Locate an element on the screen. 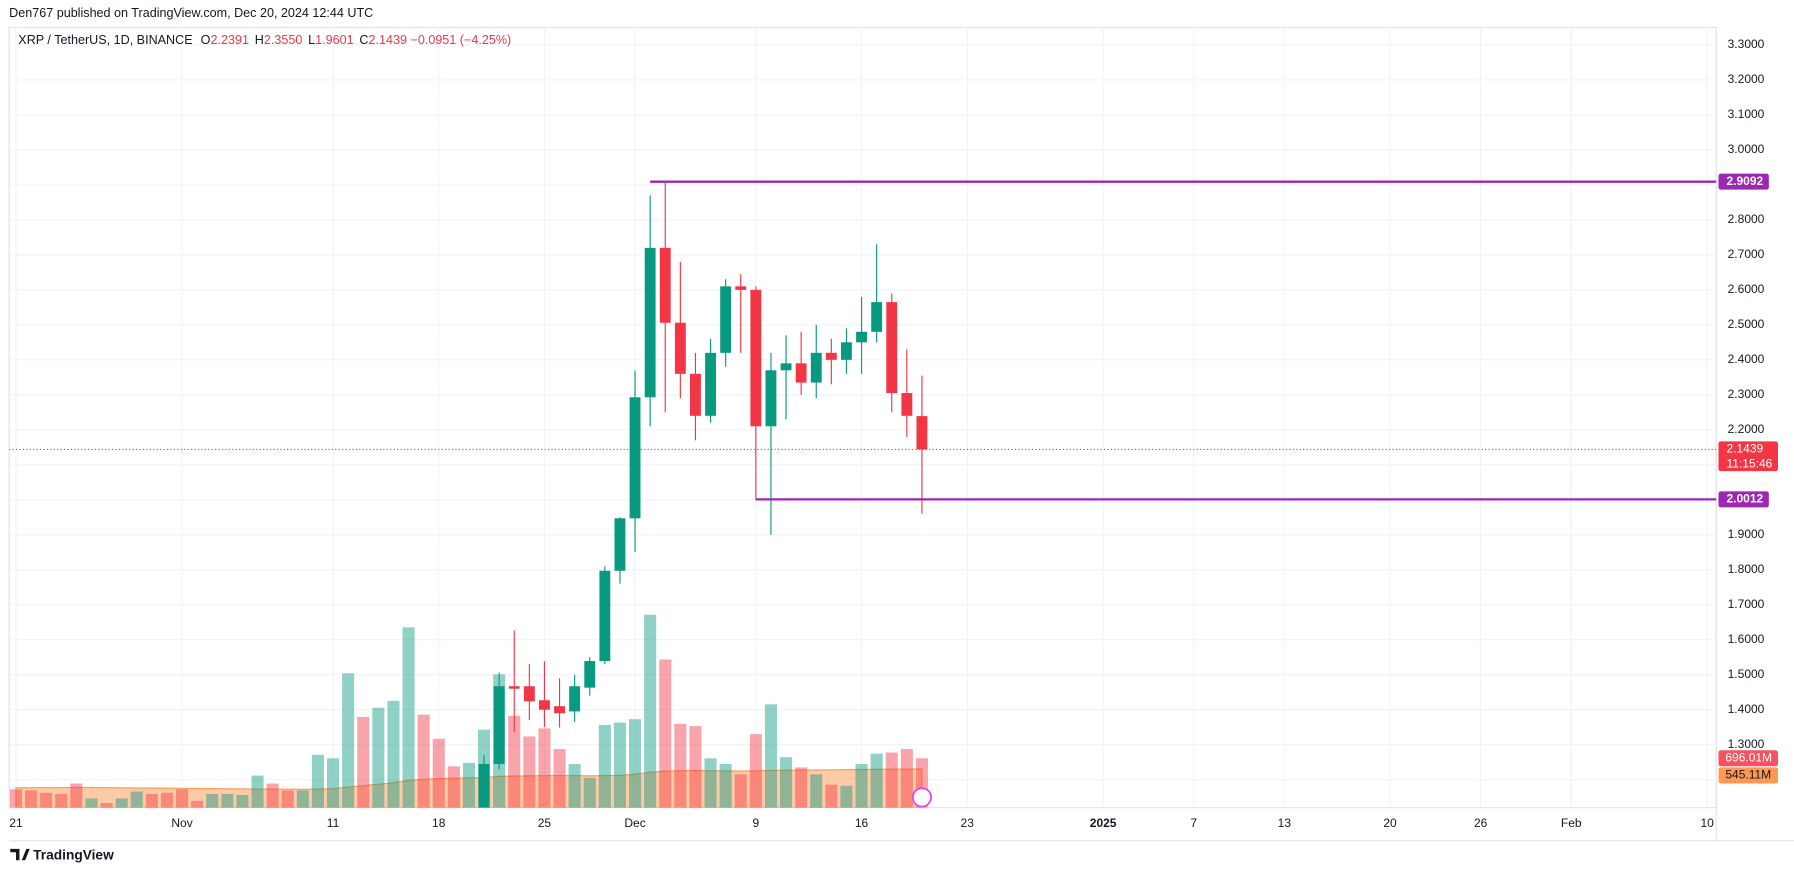  x-tick-label: Feb is located at coordinates (1571, 823).